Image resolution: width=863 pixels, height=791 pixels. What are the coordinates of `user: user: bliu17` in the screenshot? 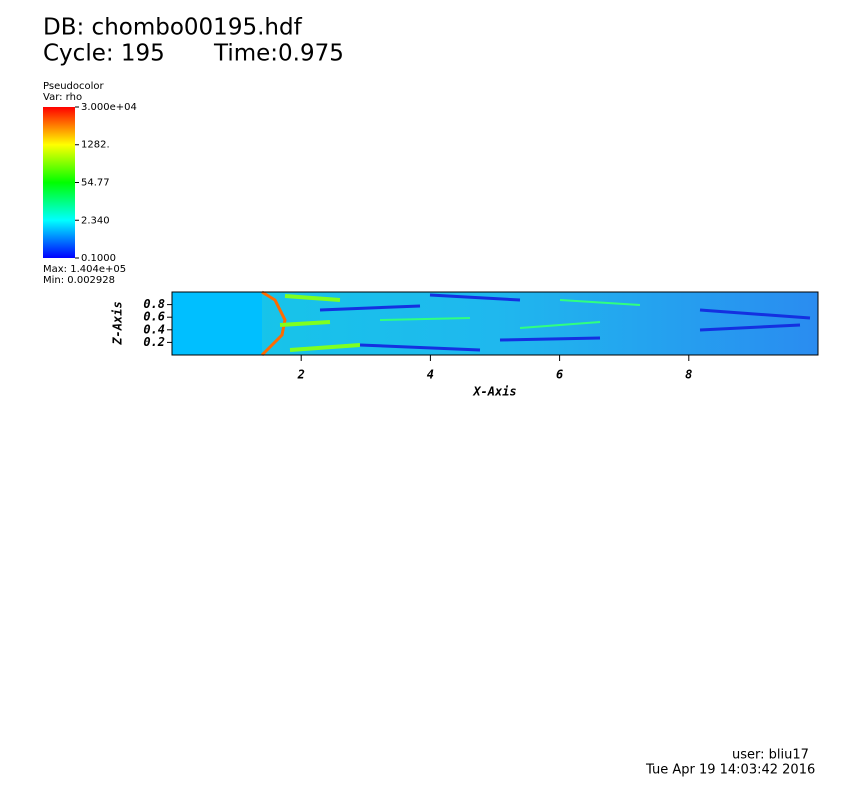 It's located at (770, 755).